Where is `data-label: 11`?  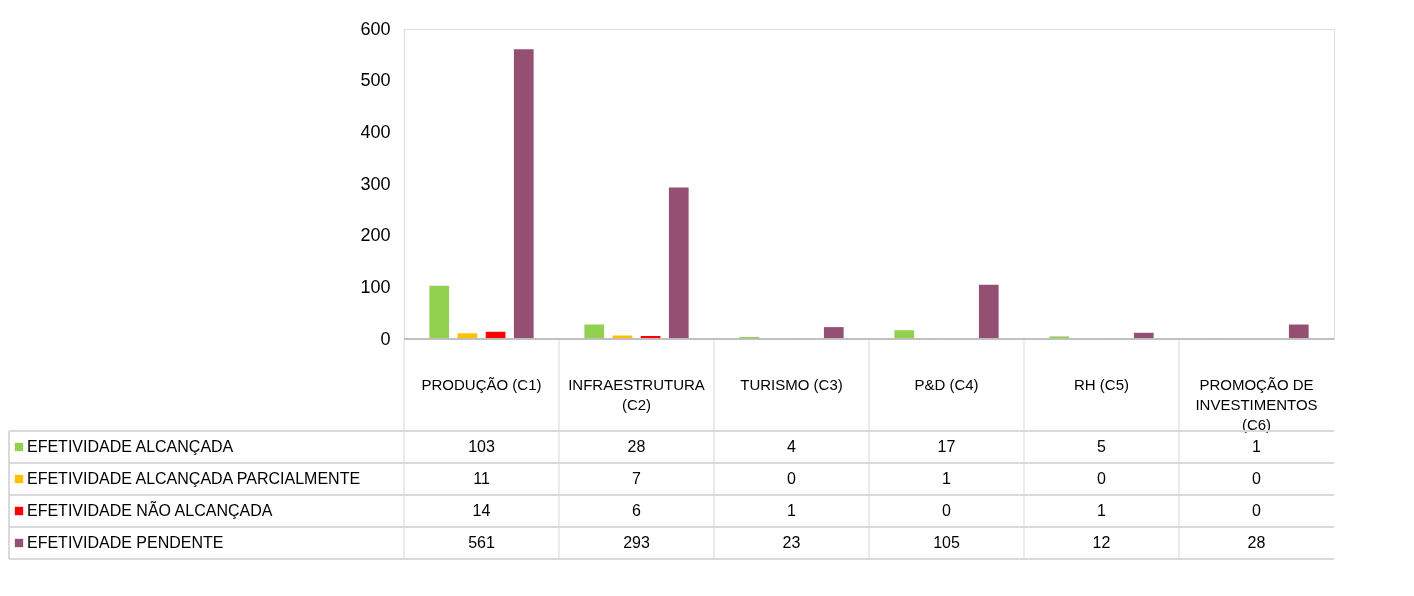 data-label: 11 is located at coordinates (481, 478).